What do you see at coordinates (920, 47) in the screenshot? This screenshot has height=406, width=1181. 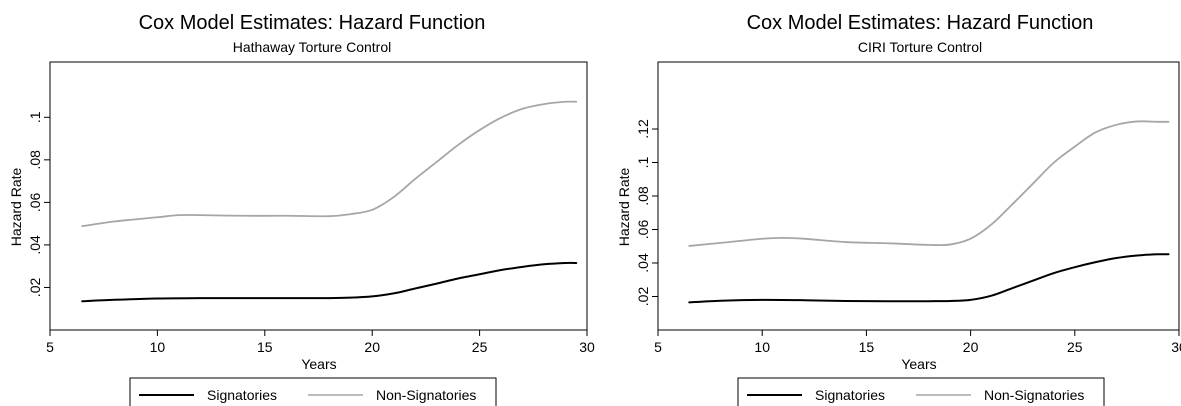 I see `chart-subtitle: CIRI Torture Control` at bounding box center [920, 47].